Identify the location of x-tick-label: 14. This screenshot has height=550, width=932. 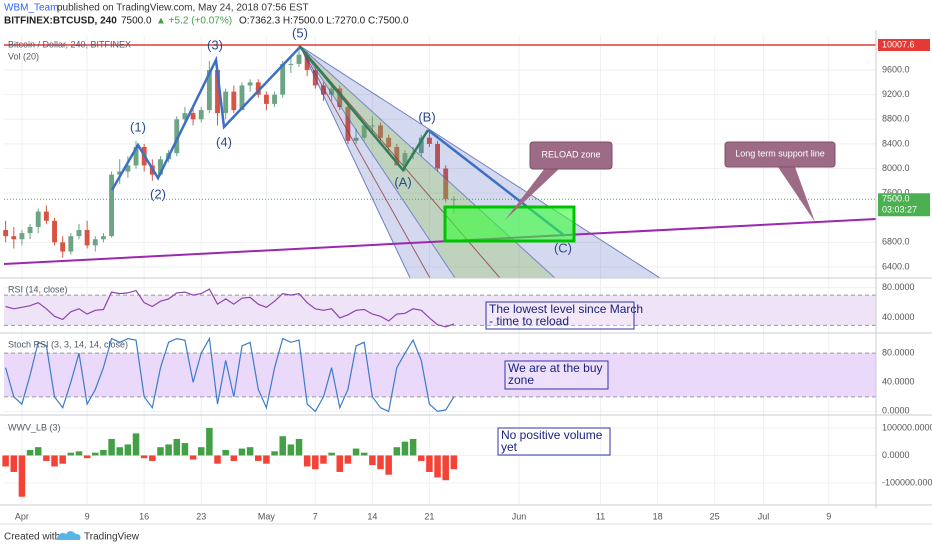
(372, 516).